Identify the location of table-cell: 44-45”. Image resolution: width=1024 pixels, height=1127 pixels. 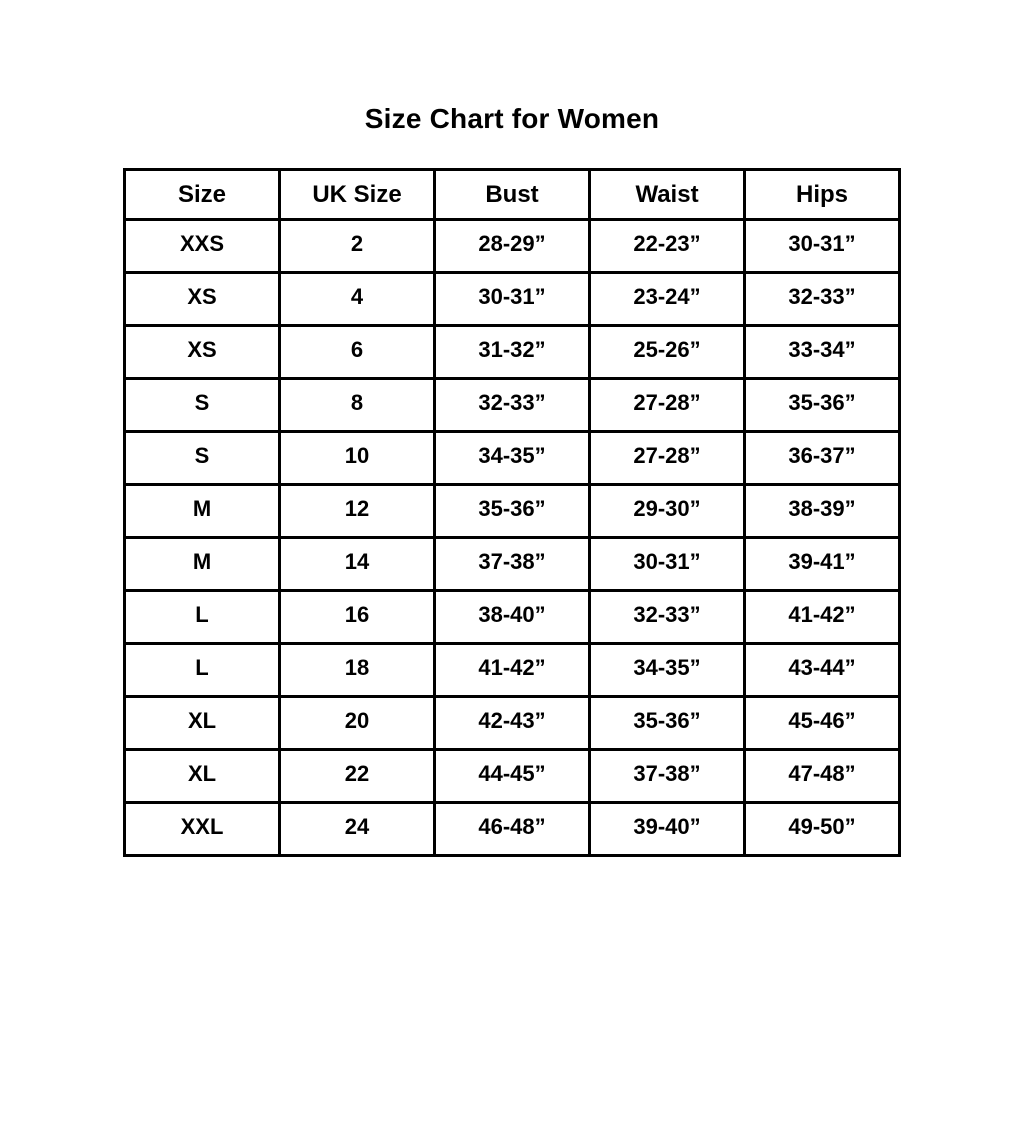
(512, 776).